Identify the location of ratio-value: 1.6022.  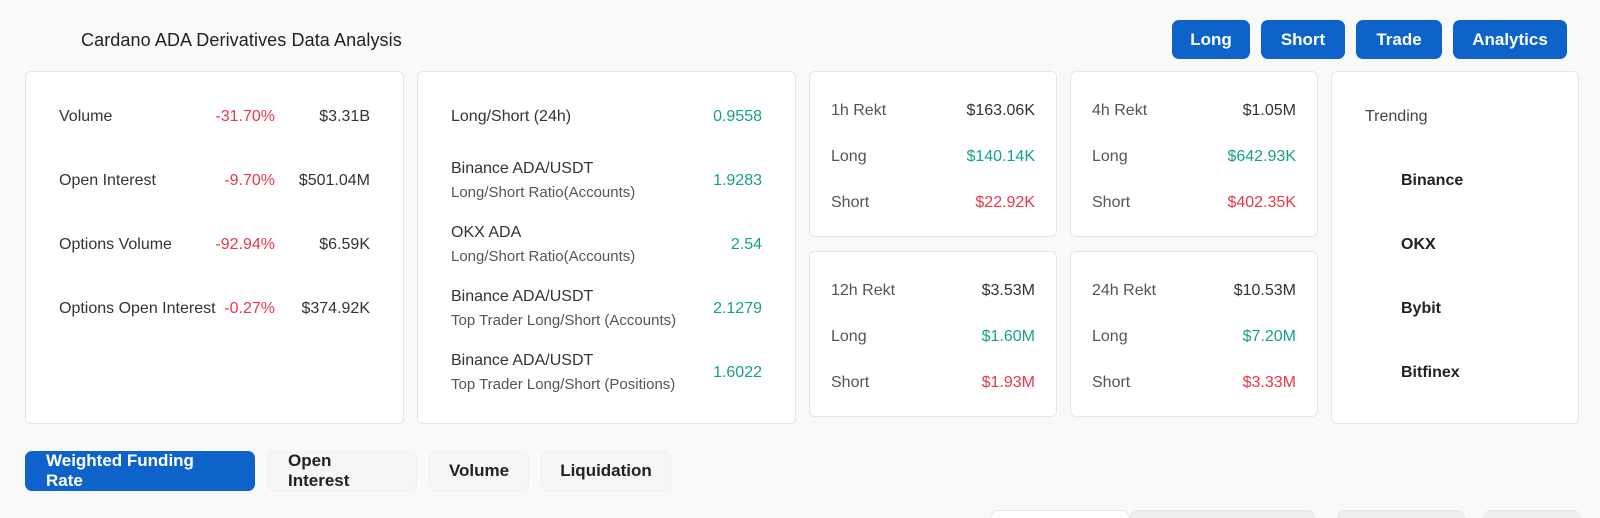
(737, 372).